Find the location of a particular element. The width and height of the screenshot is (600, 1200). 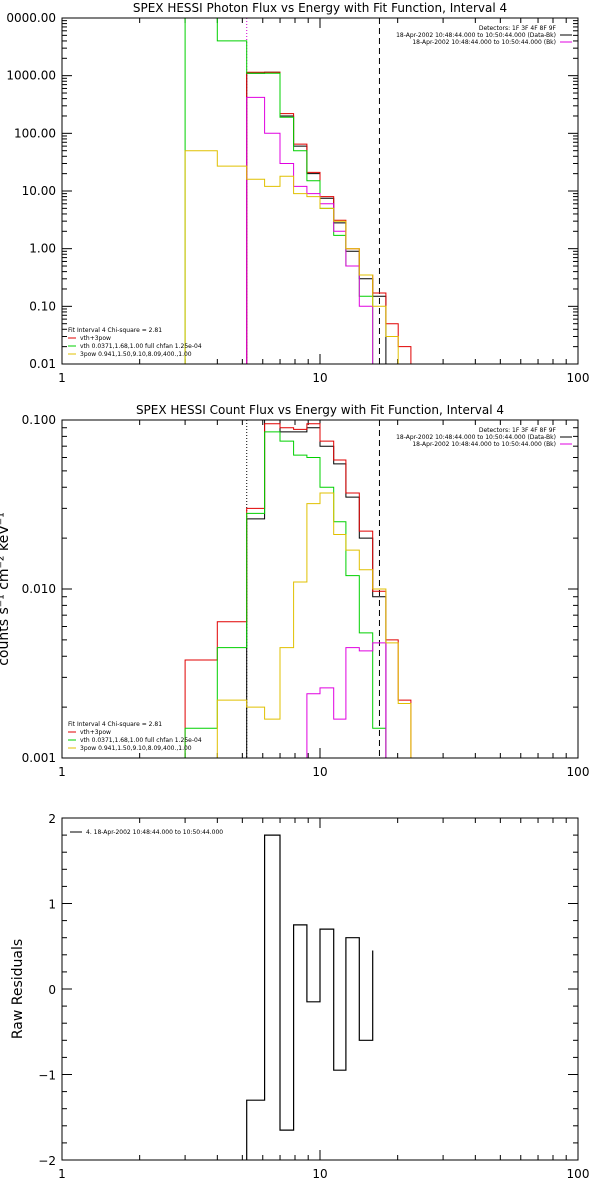

y-axis-label: Raw Residuals is located at coordinates (18, 989).